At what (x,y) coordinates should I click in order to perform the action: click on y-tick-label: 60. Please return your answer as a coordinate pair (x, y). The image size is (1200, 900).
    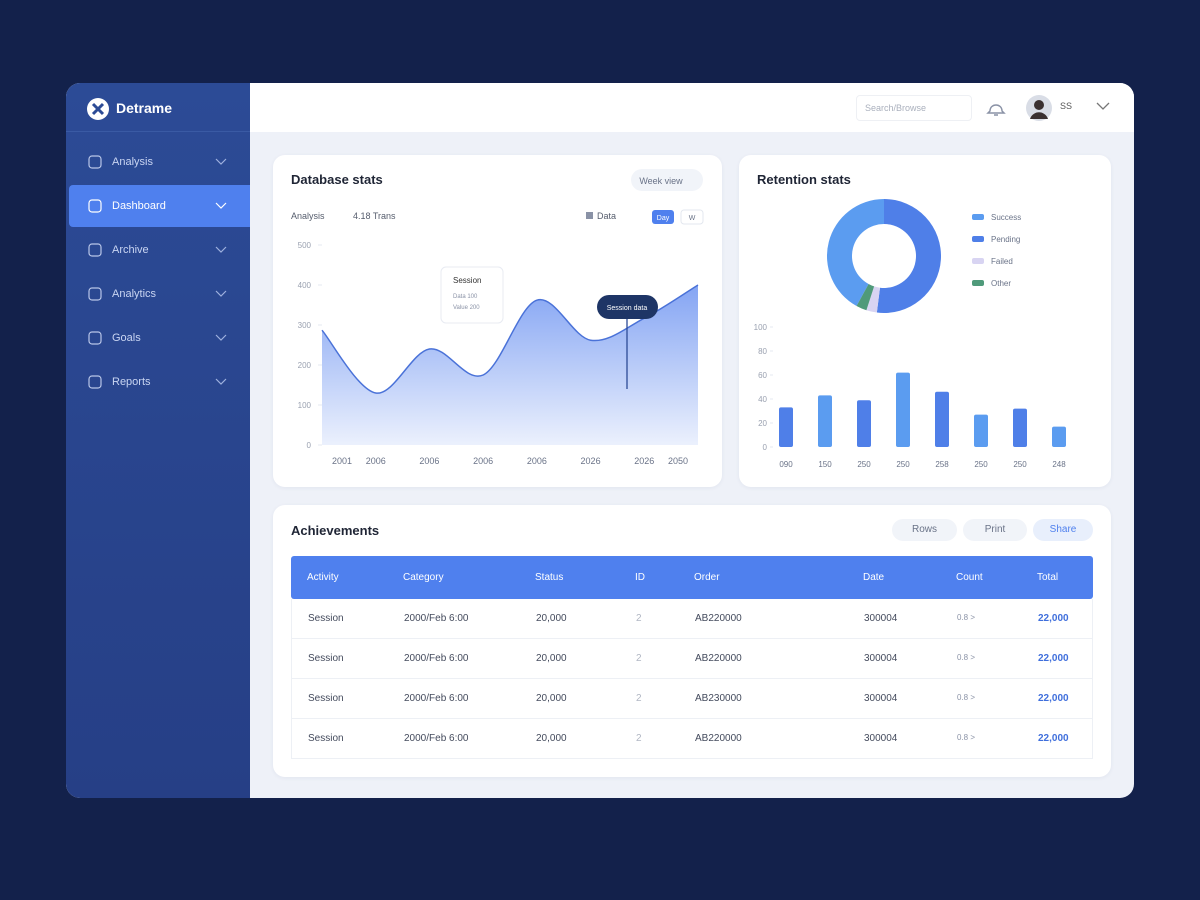
    Looking at the image, I should click on (762, 375).